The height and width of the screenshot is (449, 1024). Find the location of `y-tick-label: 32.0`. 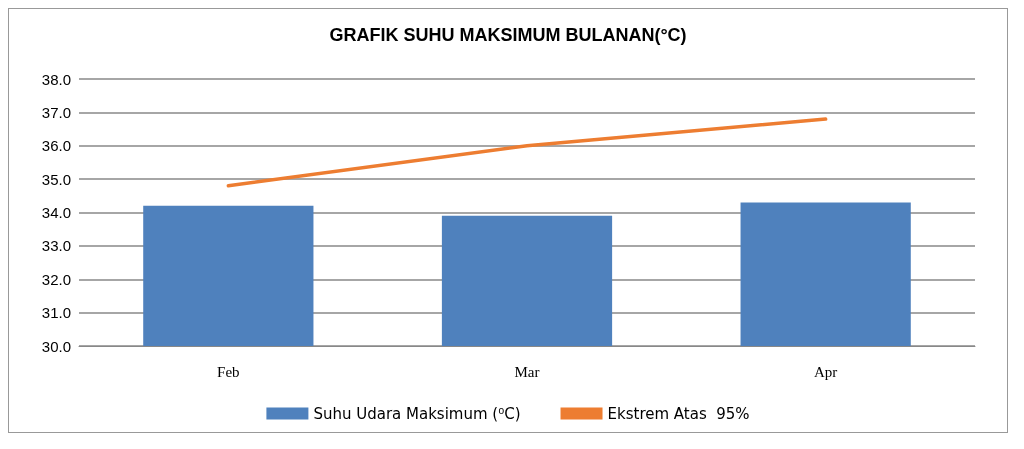

y-tick-label: 32.0 is located at coordinates (56, 279).